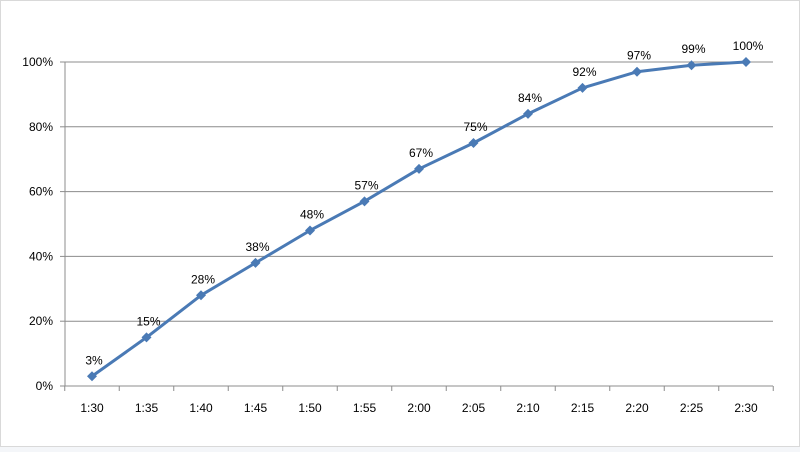 This screenshot has width=800, height=452. Describe the element at coordinates (37, 62) in the screenshot. I see `y-tick-label: 100%` at that location.